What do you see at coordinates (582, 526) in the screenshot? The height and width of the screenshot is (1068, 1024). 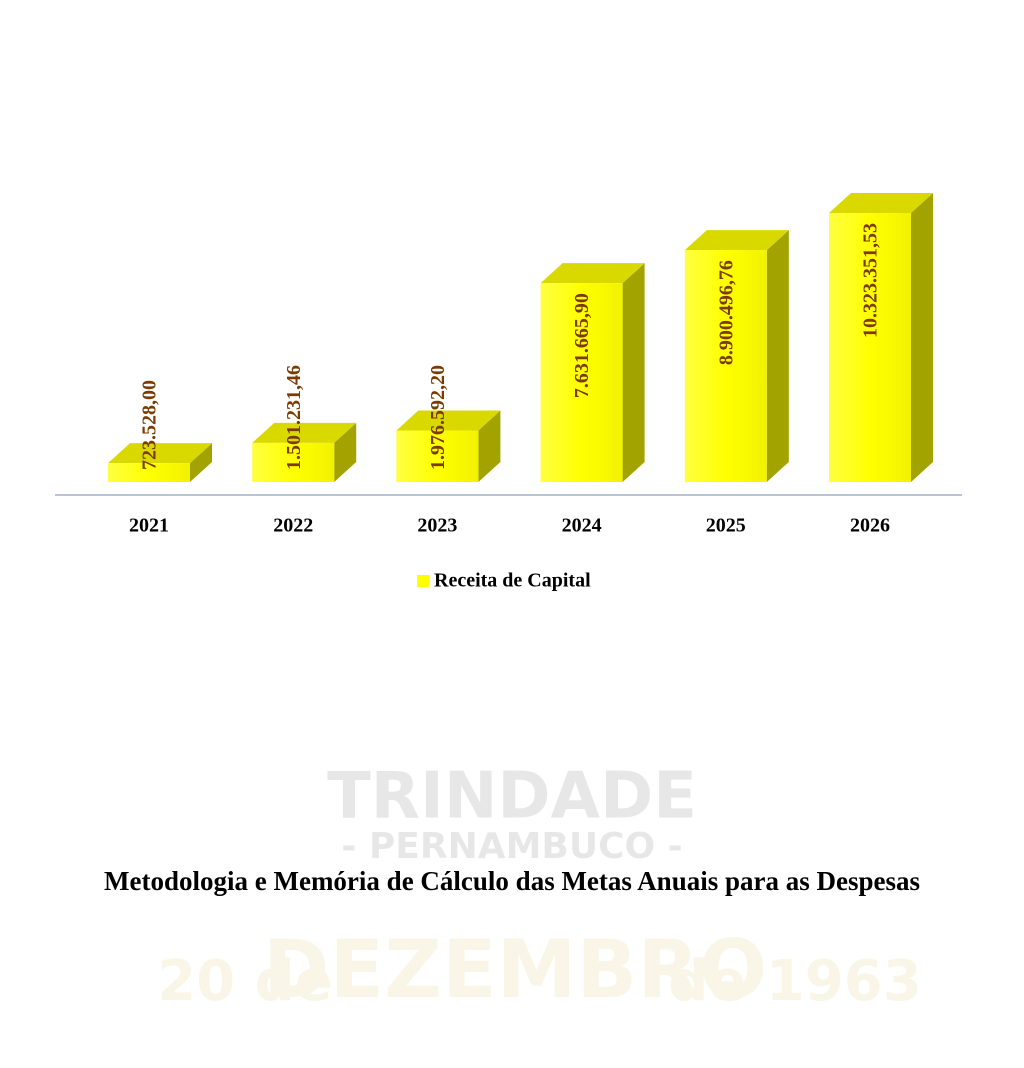 I see `x-tick-label: 2024` at bounding box center [582, 526].